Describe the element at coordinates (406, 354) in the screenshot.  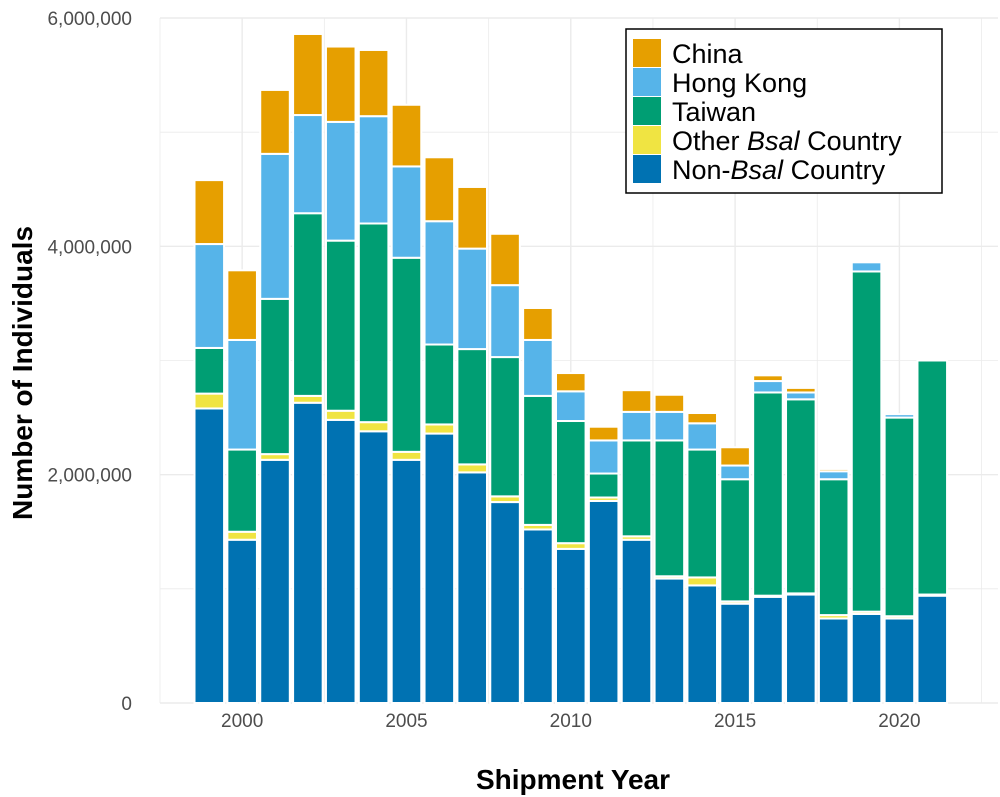
I see `bar-segment-taiwan-2005` at that location.